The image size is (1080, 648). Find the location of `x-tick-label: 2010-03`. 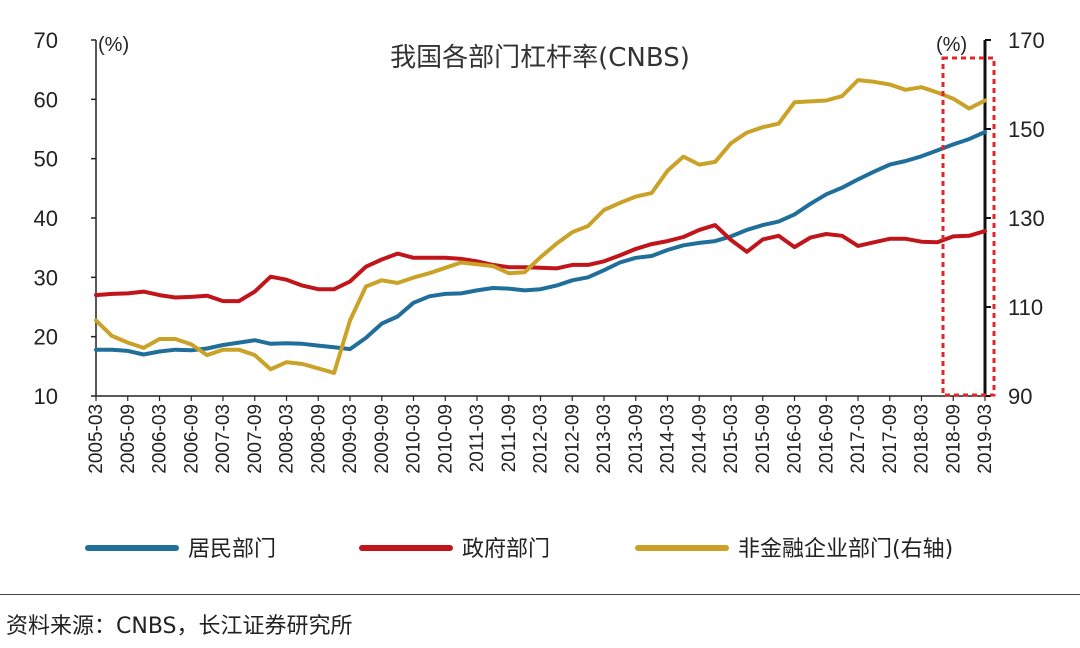

x-tick-label: 2010-03 is located at coordinates (414, 439).